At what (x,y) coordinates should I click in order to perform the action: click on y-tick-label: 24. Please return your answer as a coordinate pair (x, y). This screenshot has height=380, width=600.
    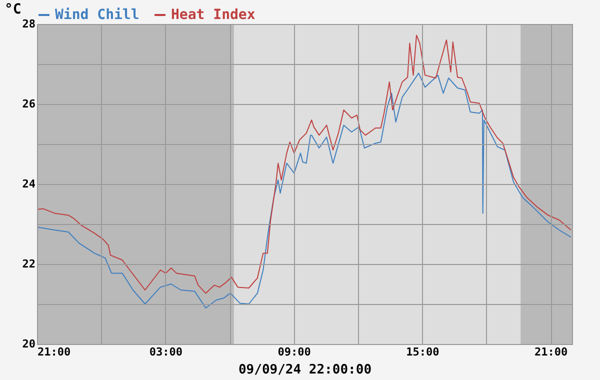
    Looking at the image, I should click on (29, 184).